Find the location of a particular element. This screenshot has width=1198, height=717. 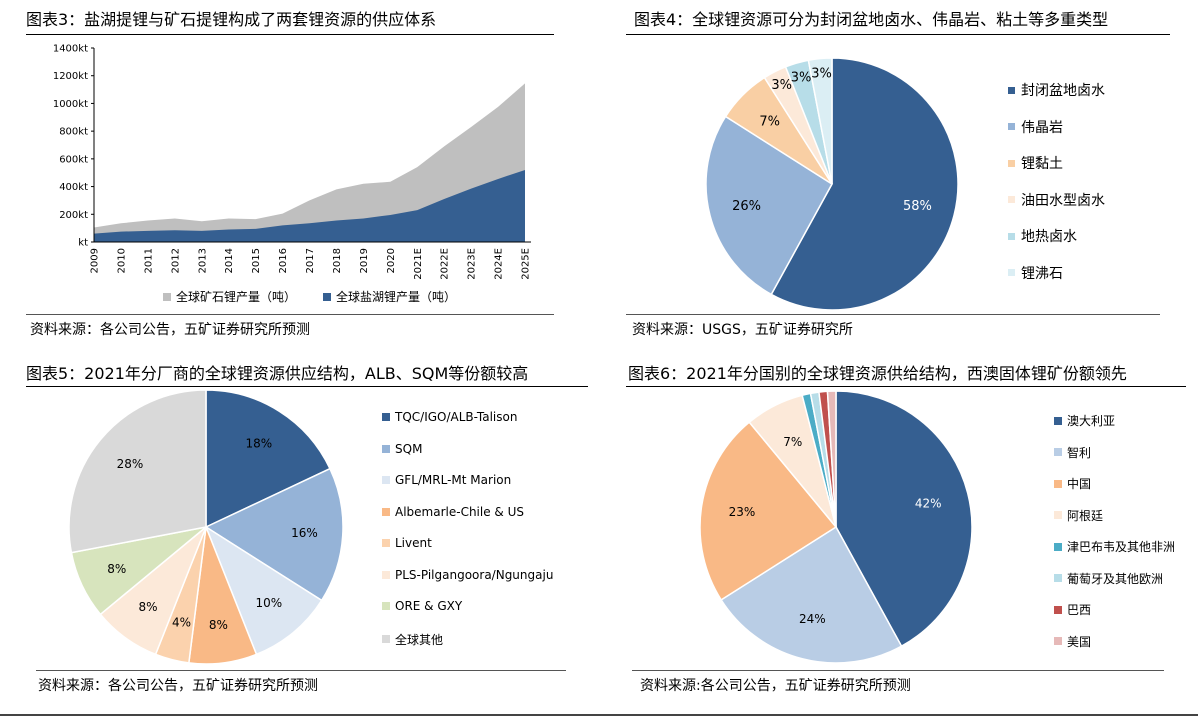

x-tick-label: 2013 is located at coordinates (202, 260).